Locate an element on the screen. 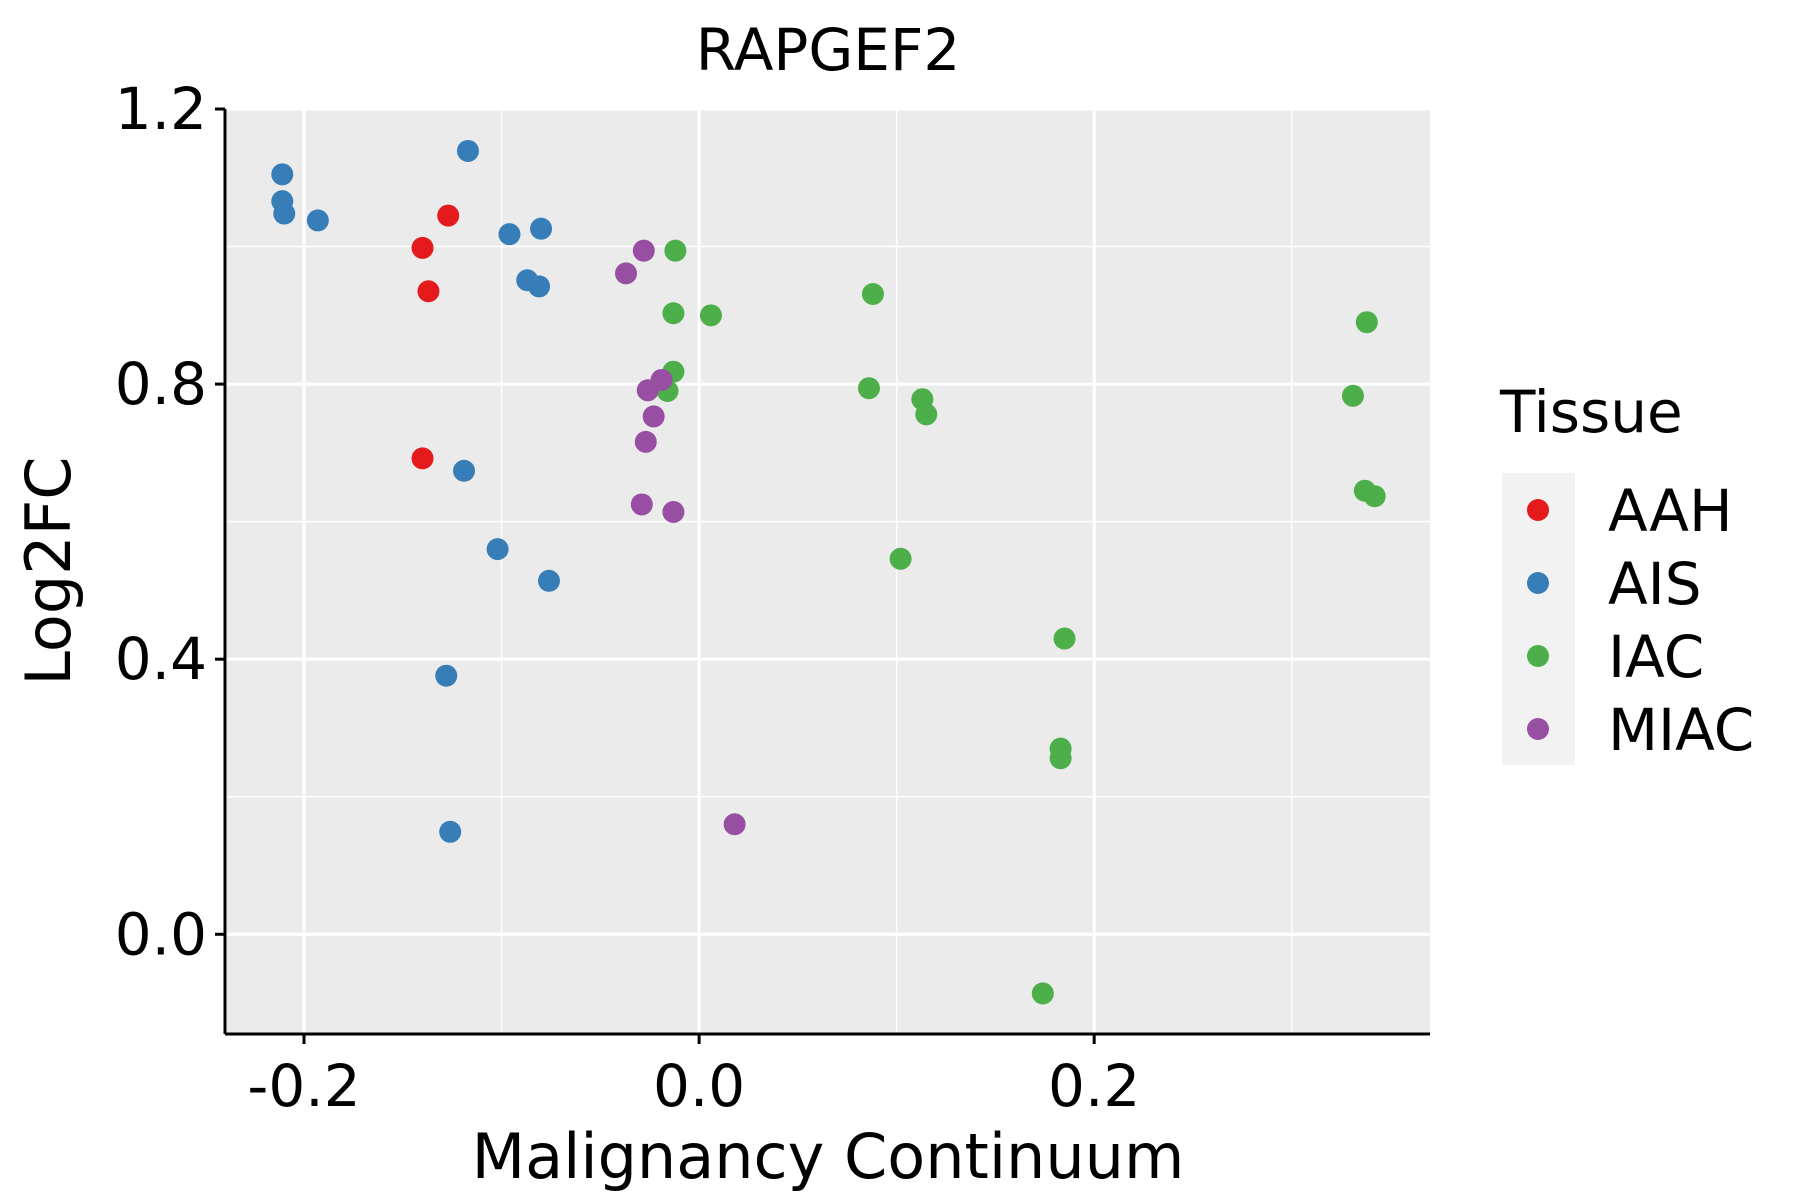 This screenshot has width=1800, height=1200. x-tick-label: 0.2 is located at coordinates (1094, 1086).